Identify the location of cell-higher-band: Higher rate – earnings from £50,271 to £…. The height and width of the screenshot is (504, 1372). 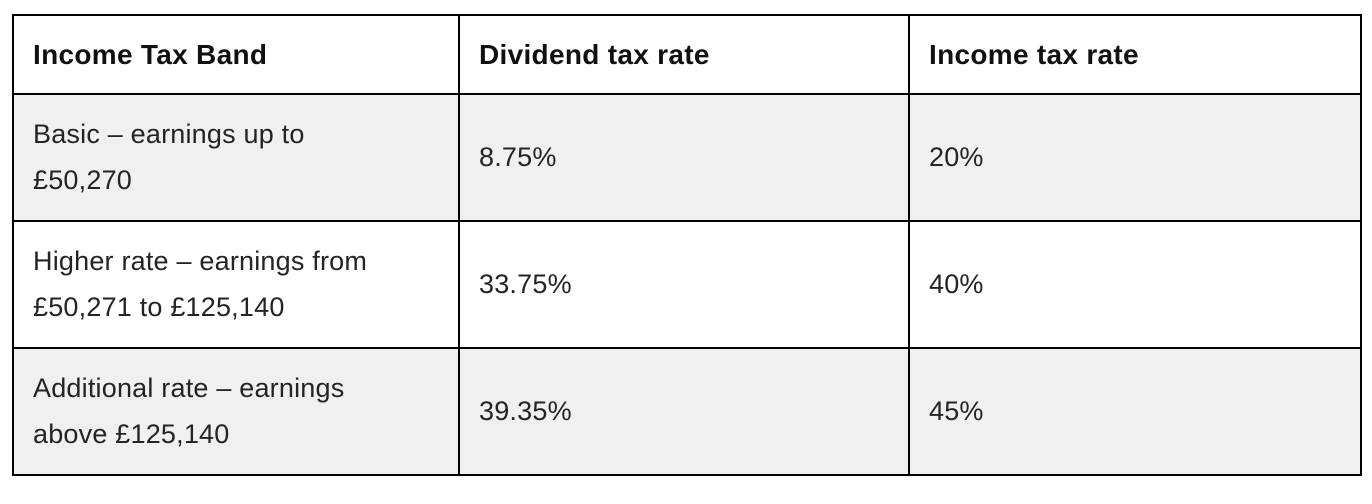
(236, 284).